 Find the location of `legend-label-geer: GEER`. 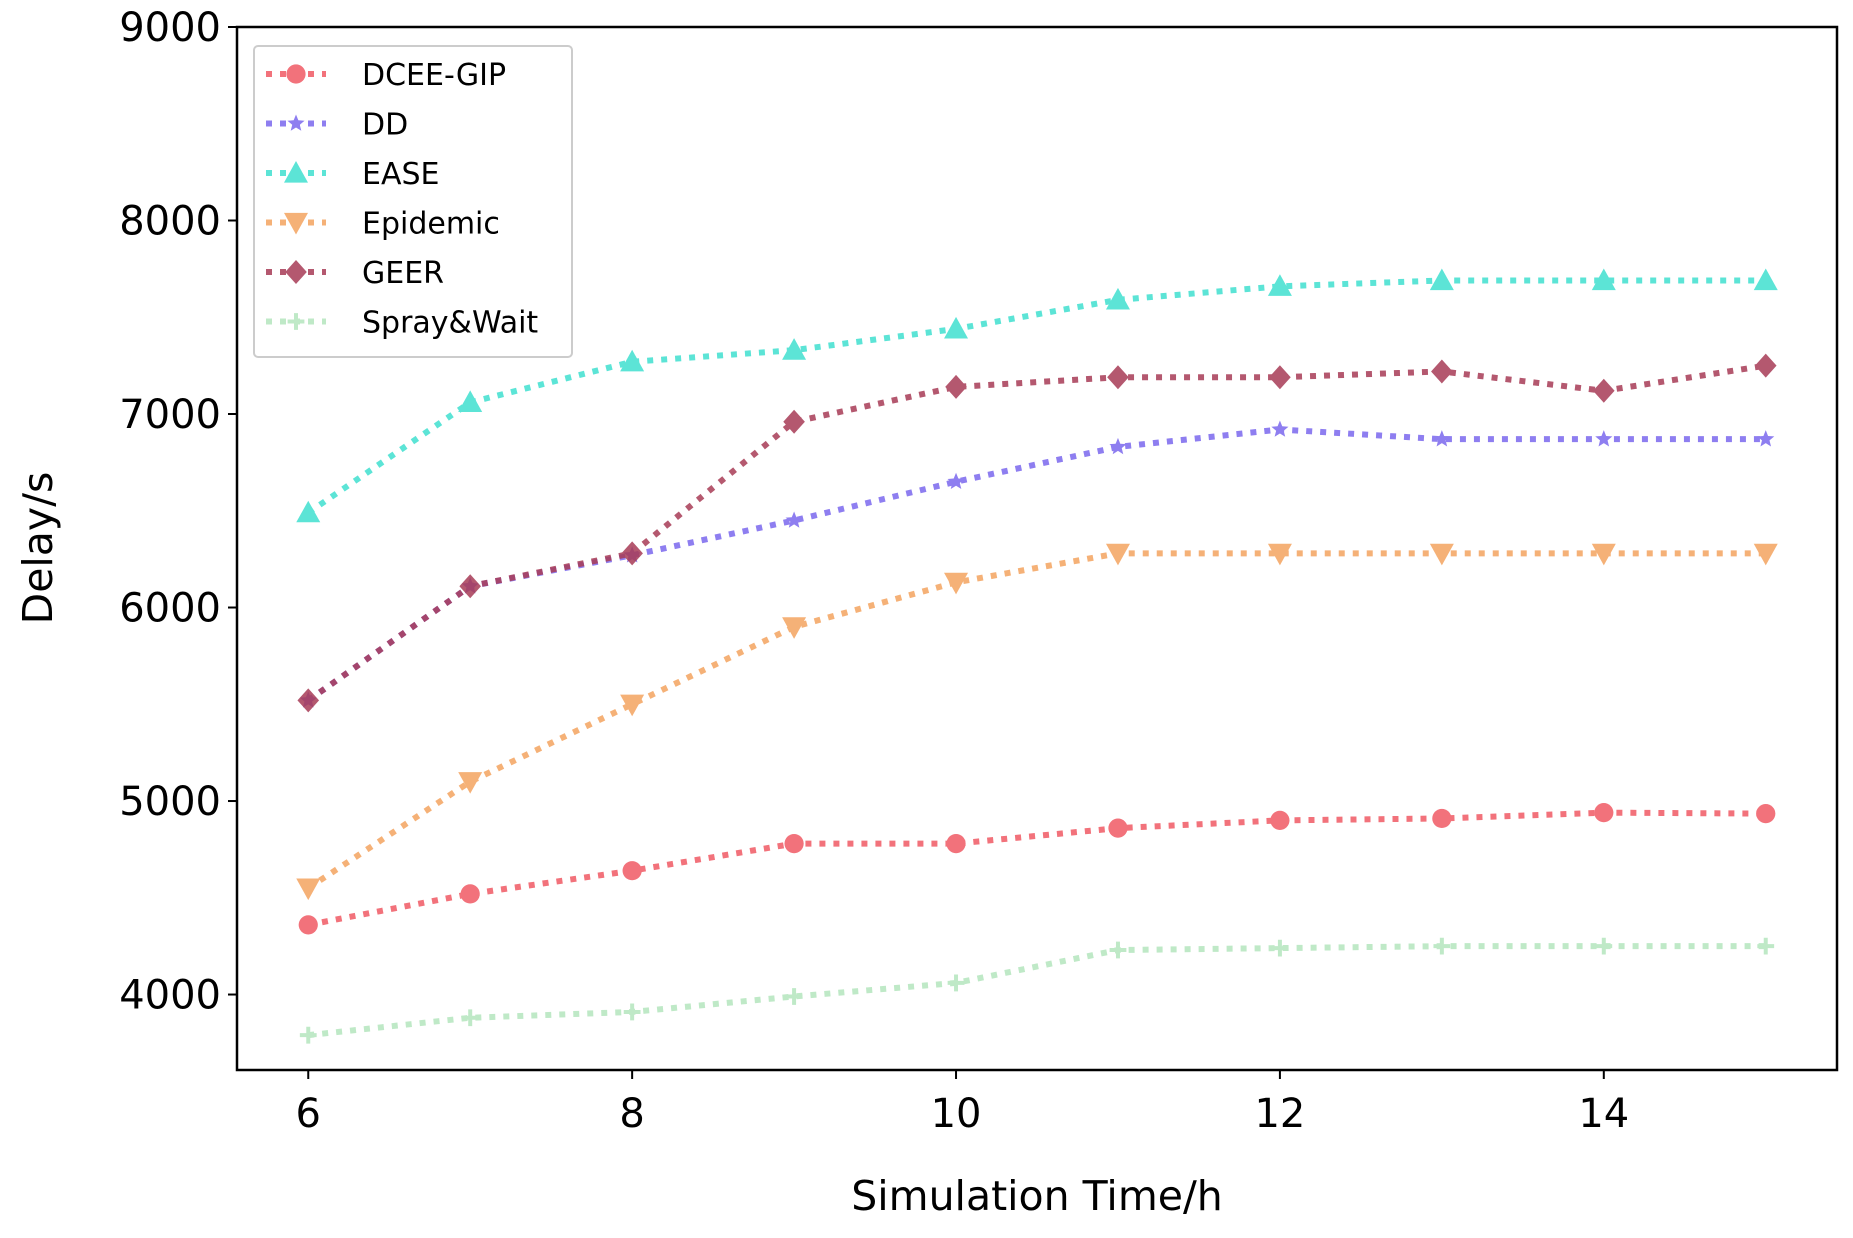

legend-label-geer: GEER is located at coordinates (403, 273).